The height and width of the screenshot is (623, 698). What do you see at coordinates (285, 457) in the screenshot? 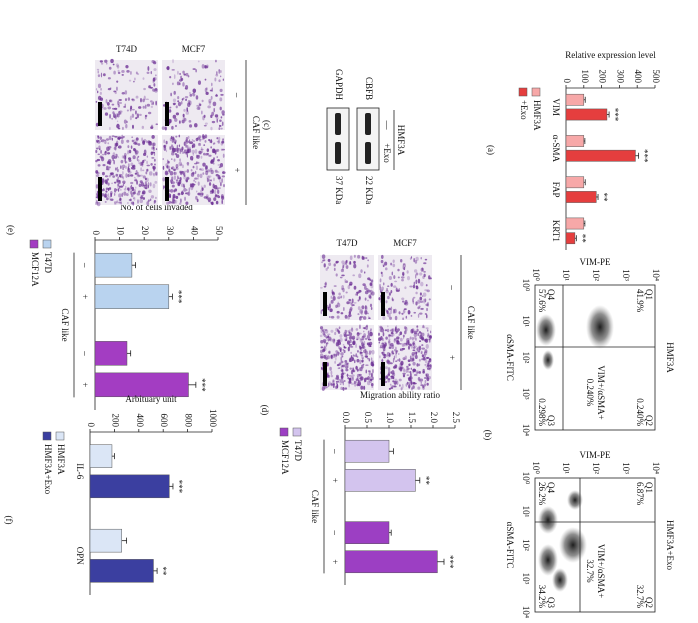
I see `legend-label: MCF12A` at bounding box center [285, 457].